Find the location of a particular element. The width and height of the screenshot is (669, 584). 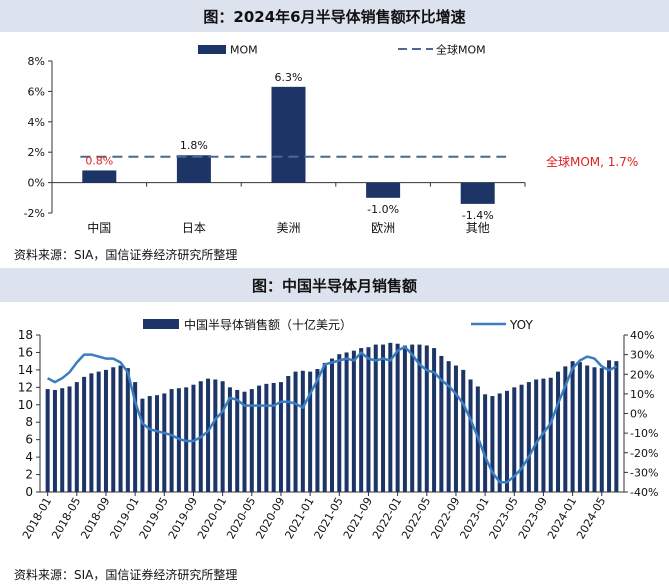

chart2-legend: 中国半导体销售额（十亿美元） YOY is located at coordinates (338, 324).